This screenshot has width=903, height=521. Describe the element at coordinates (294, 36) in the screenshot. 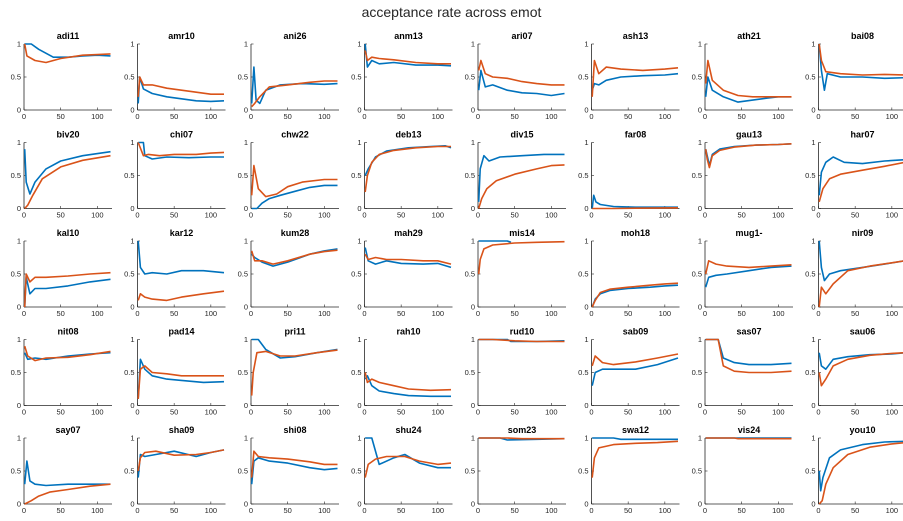

I see `panel-title: ani26` at that location.